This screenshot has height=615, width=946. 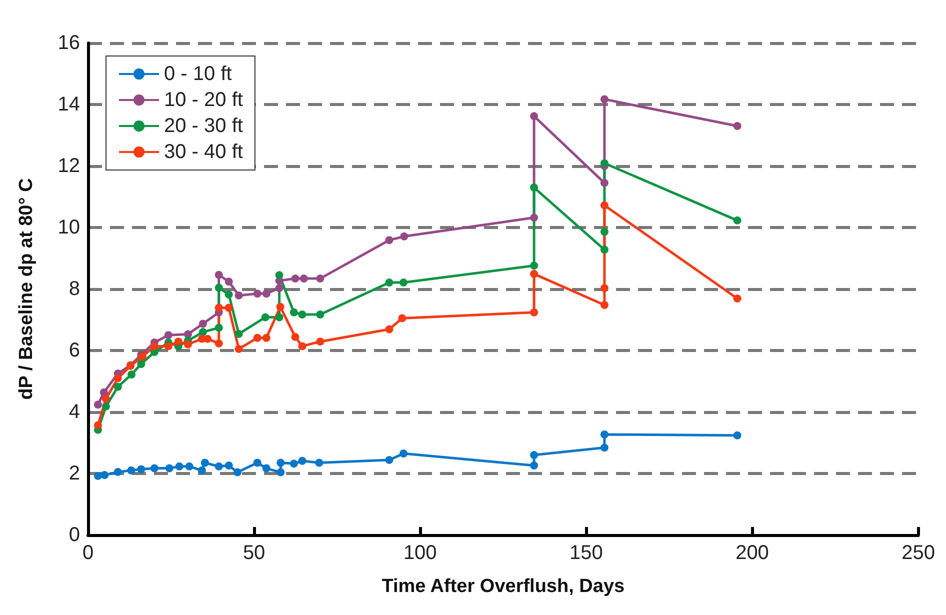 I want to click on y-tick-label: 12, so click(x=69, y=166).